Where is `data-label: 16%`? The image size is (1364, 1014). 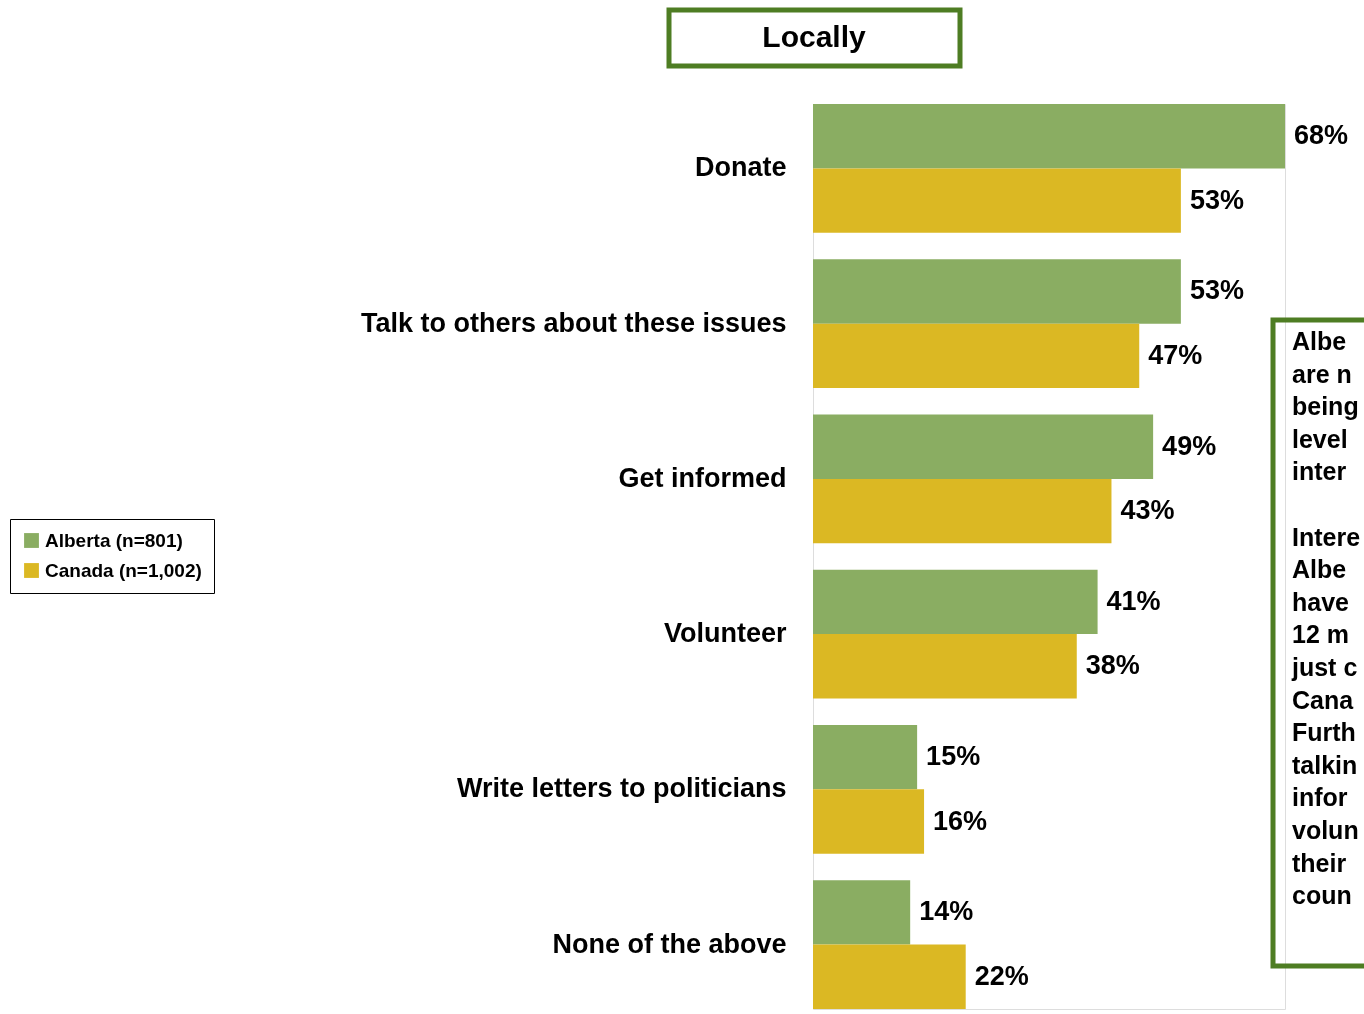
data-label: 16% is located at coordinates (960, 820).